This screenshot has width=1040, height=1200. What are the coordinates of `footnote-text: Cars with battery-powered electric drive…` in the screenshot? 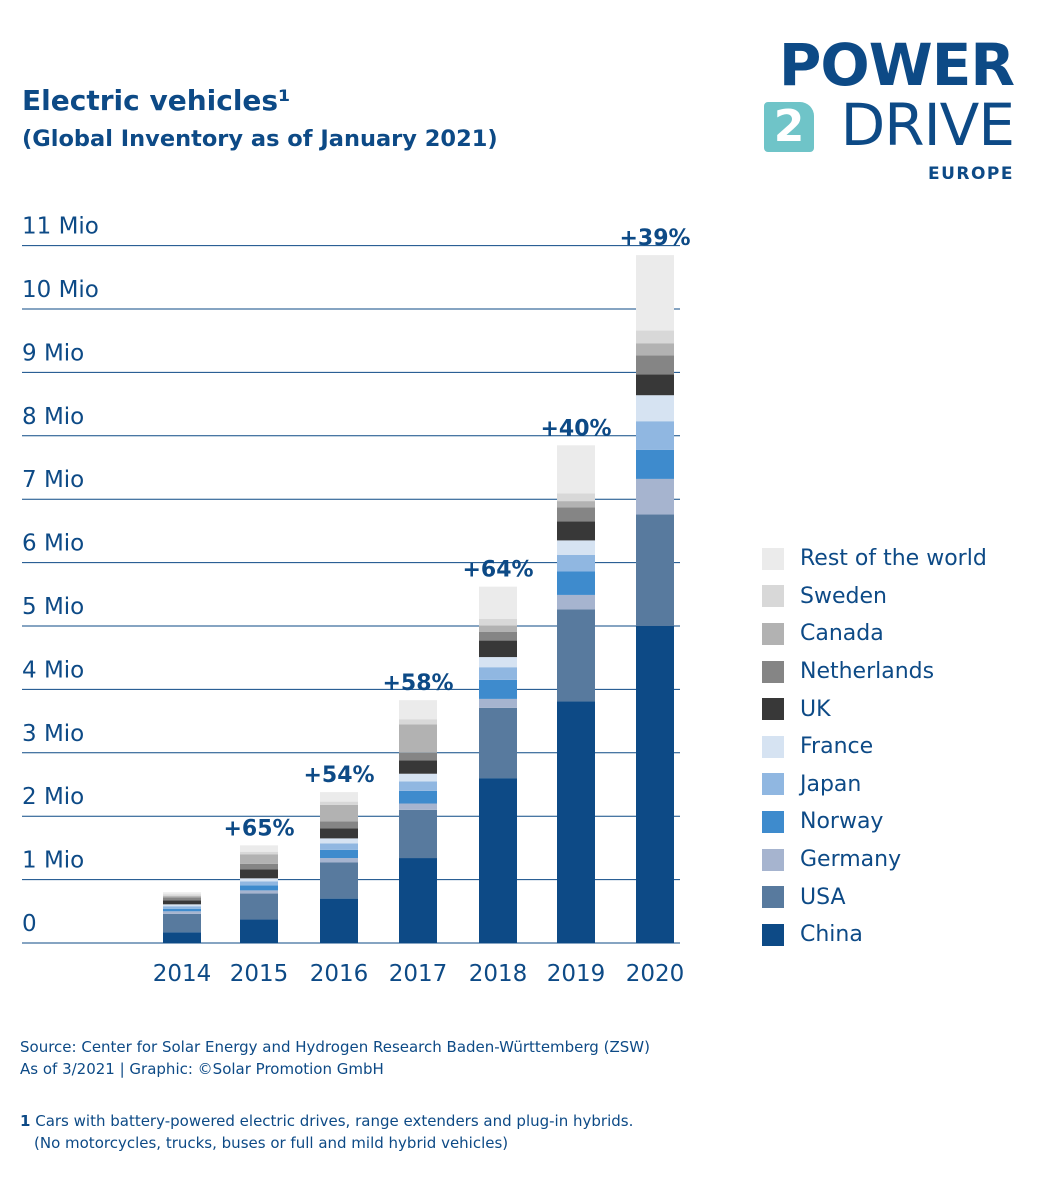 It's located at (334, 1121).